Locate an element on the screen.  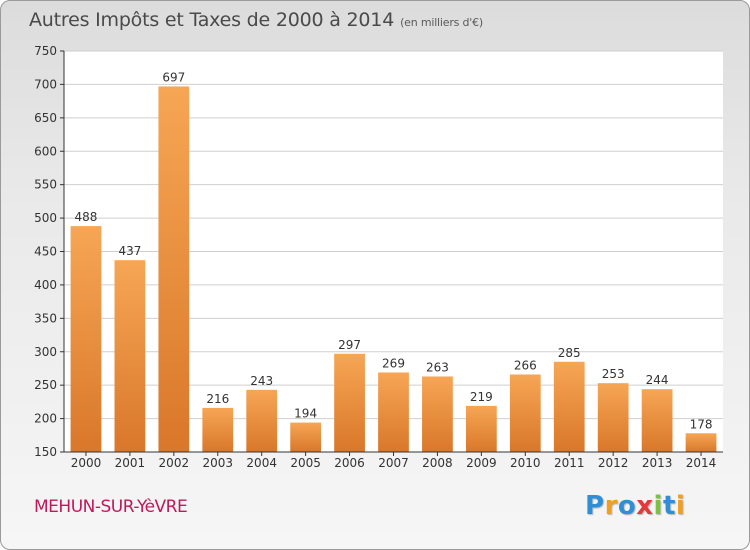
x-tick-label: 2014 is located at coordinates (701, 463).